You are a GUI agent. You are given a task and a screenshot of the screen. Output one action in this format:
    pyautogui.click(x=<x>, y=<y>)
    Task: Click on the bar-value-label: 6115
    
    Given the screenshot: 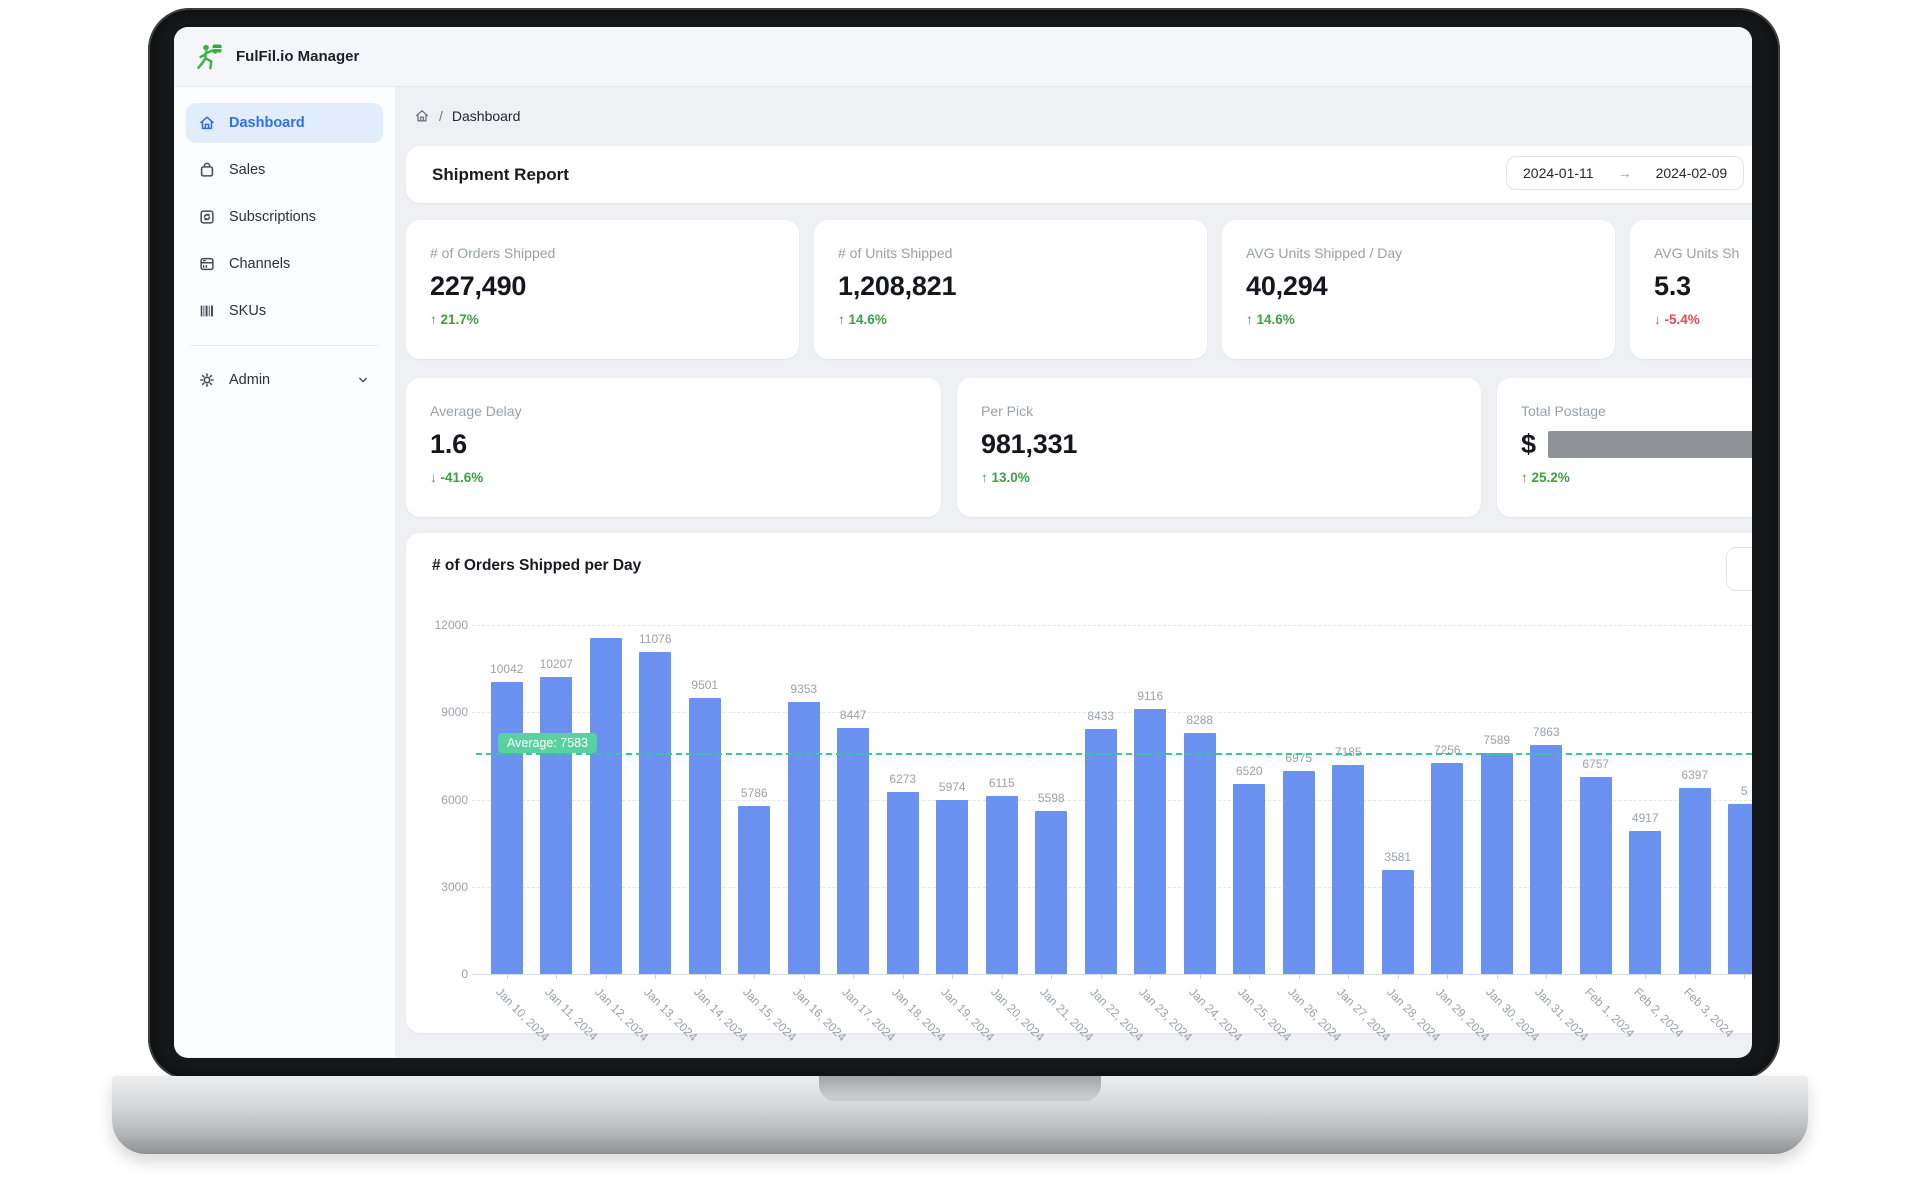 What is the action you would take?
    pyautogui.click(x=1001, y=783)
    